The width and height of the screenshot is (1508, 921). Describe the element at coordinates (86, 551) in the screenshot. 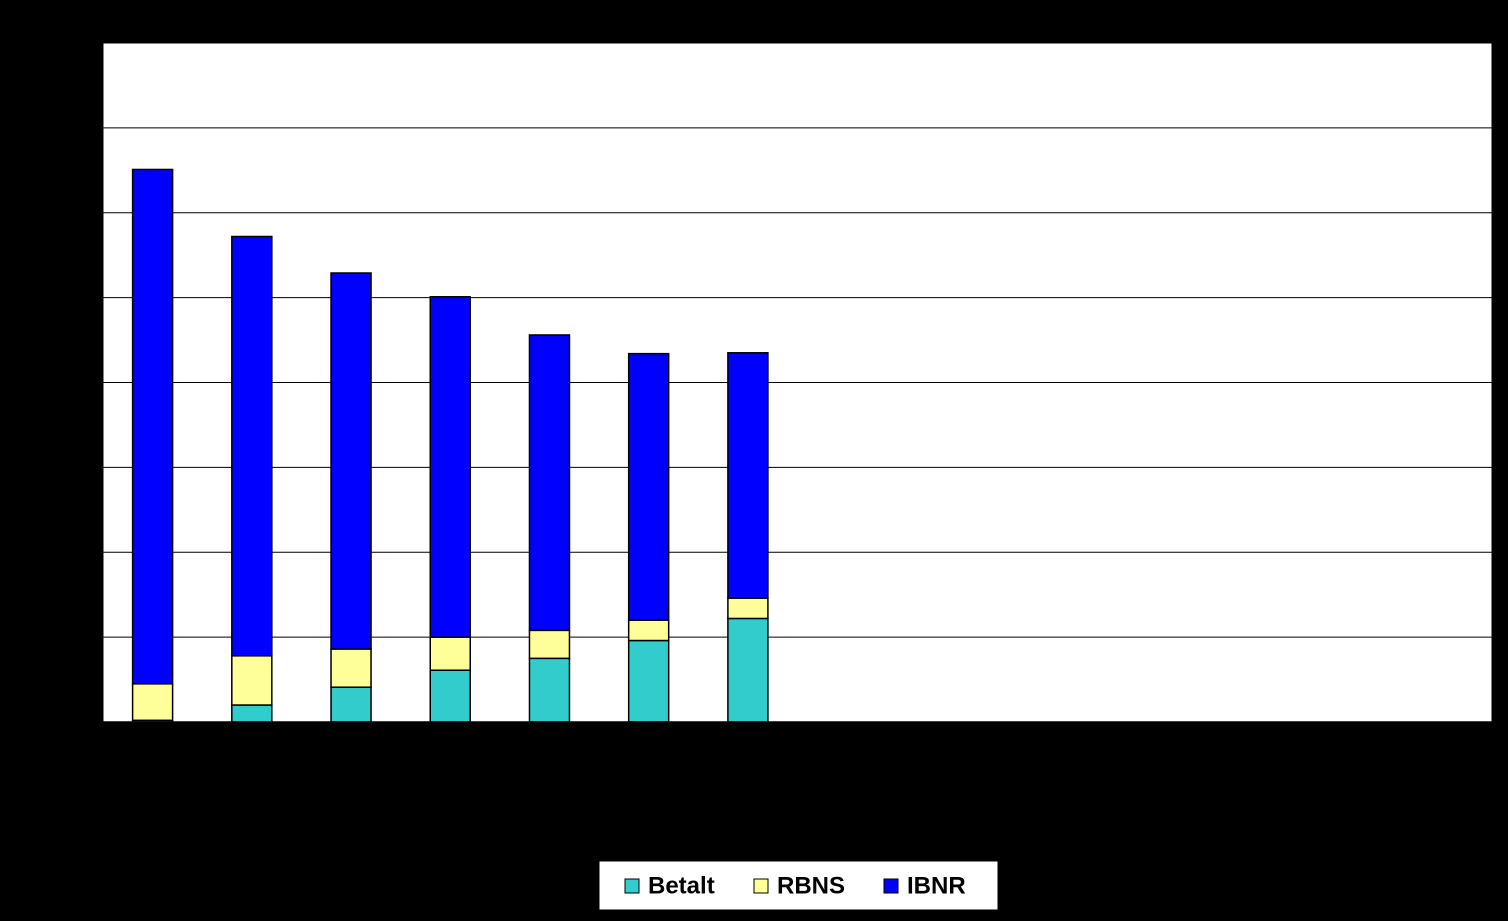

I see `y-tick-label: 2` at that location.